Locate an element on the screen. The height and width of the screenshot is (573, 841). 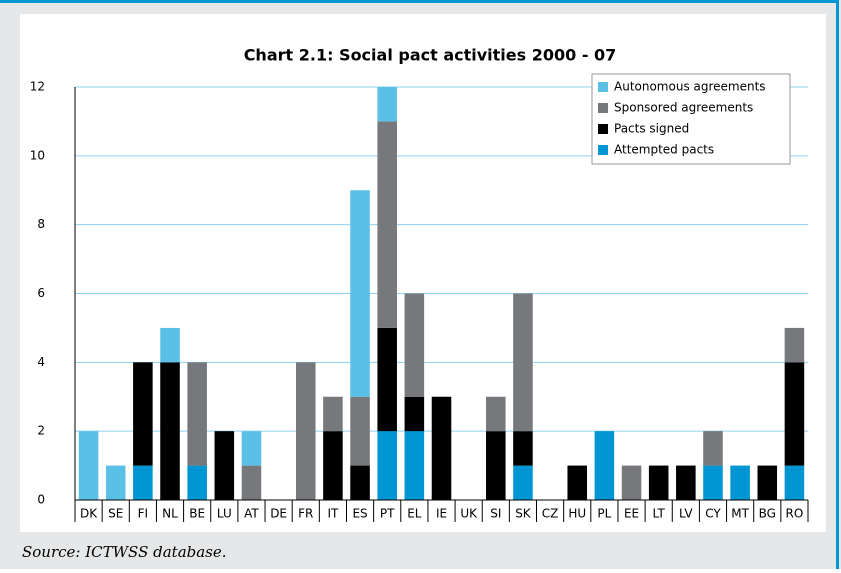
legend-label: Attempted pacts is located at coordinates (664, 150).